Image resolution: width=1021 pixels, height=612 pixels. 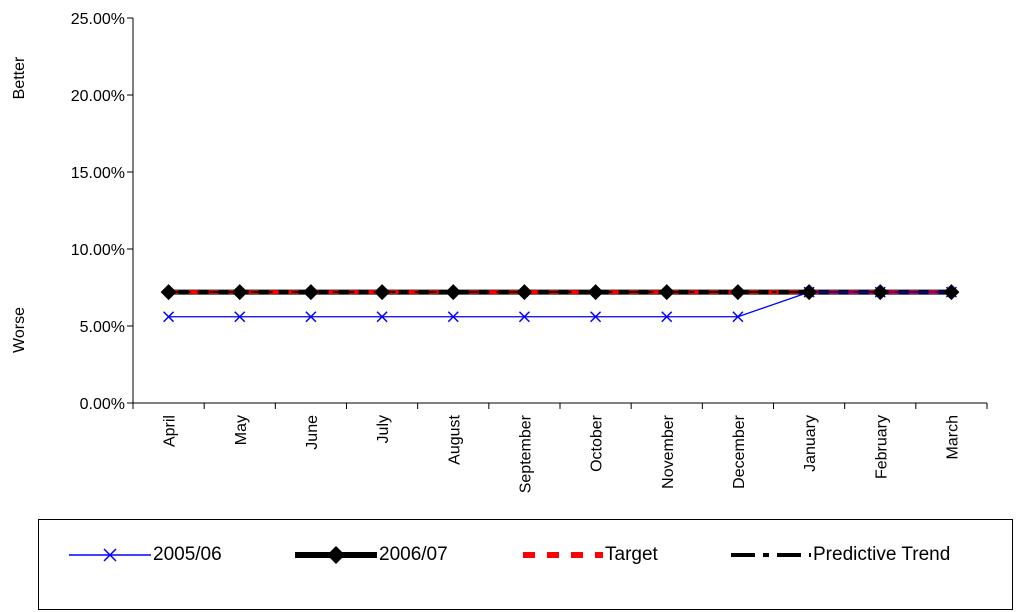 What do you see at coordinates (187, 554) in the screenshot?
I see `legend-label: 2005/06` at bounding box center [187, 554].